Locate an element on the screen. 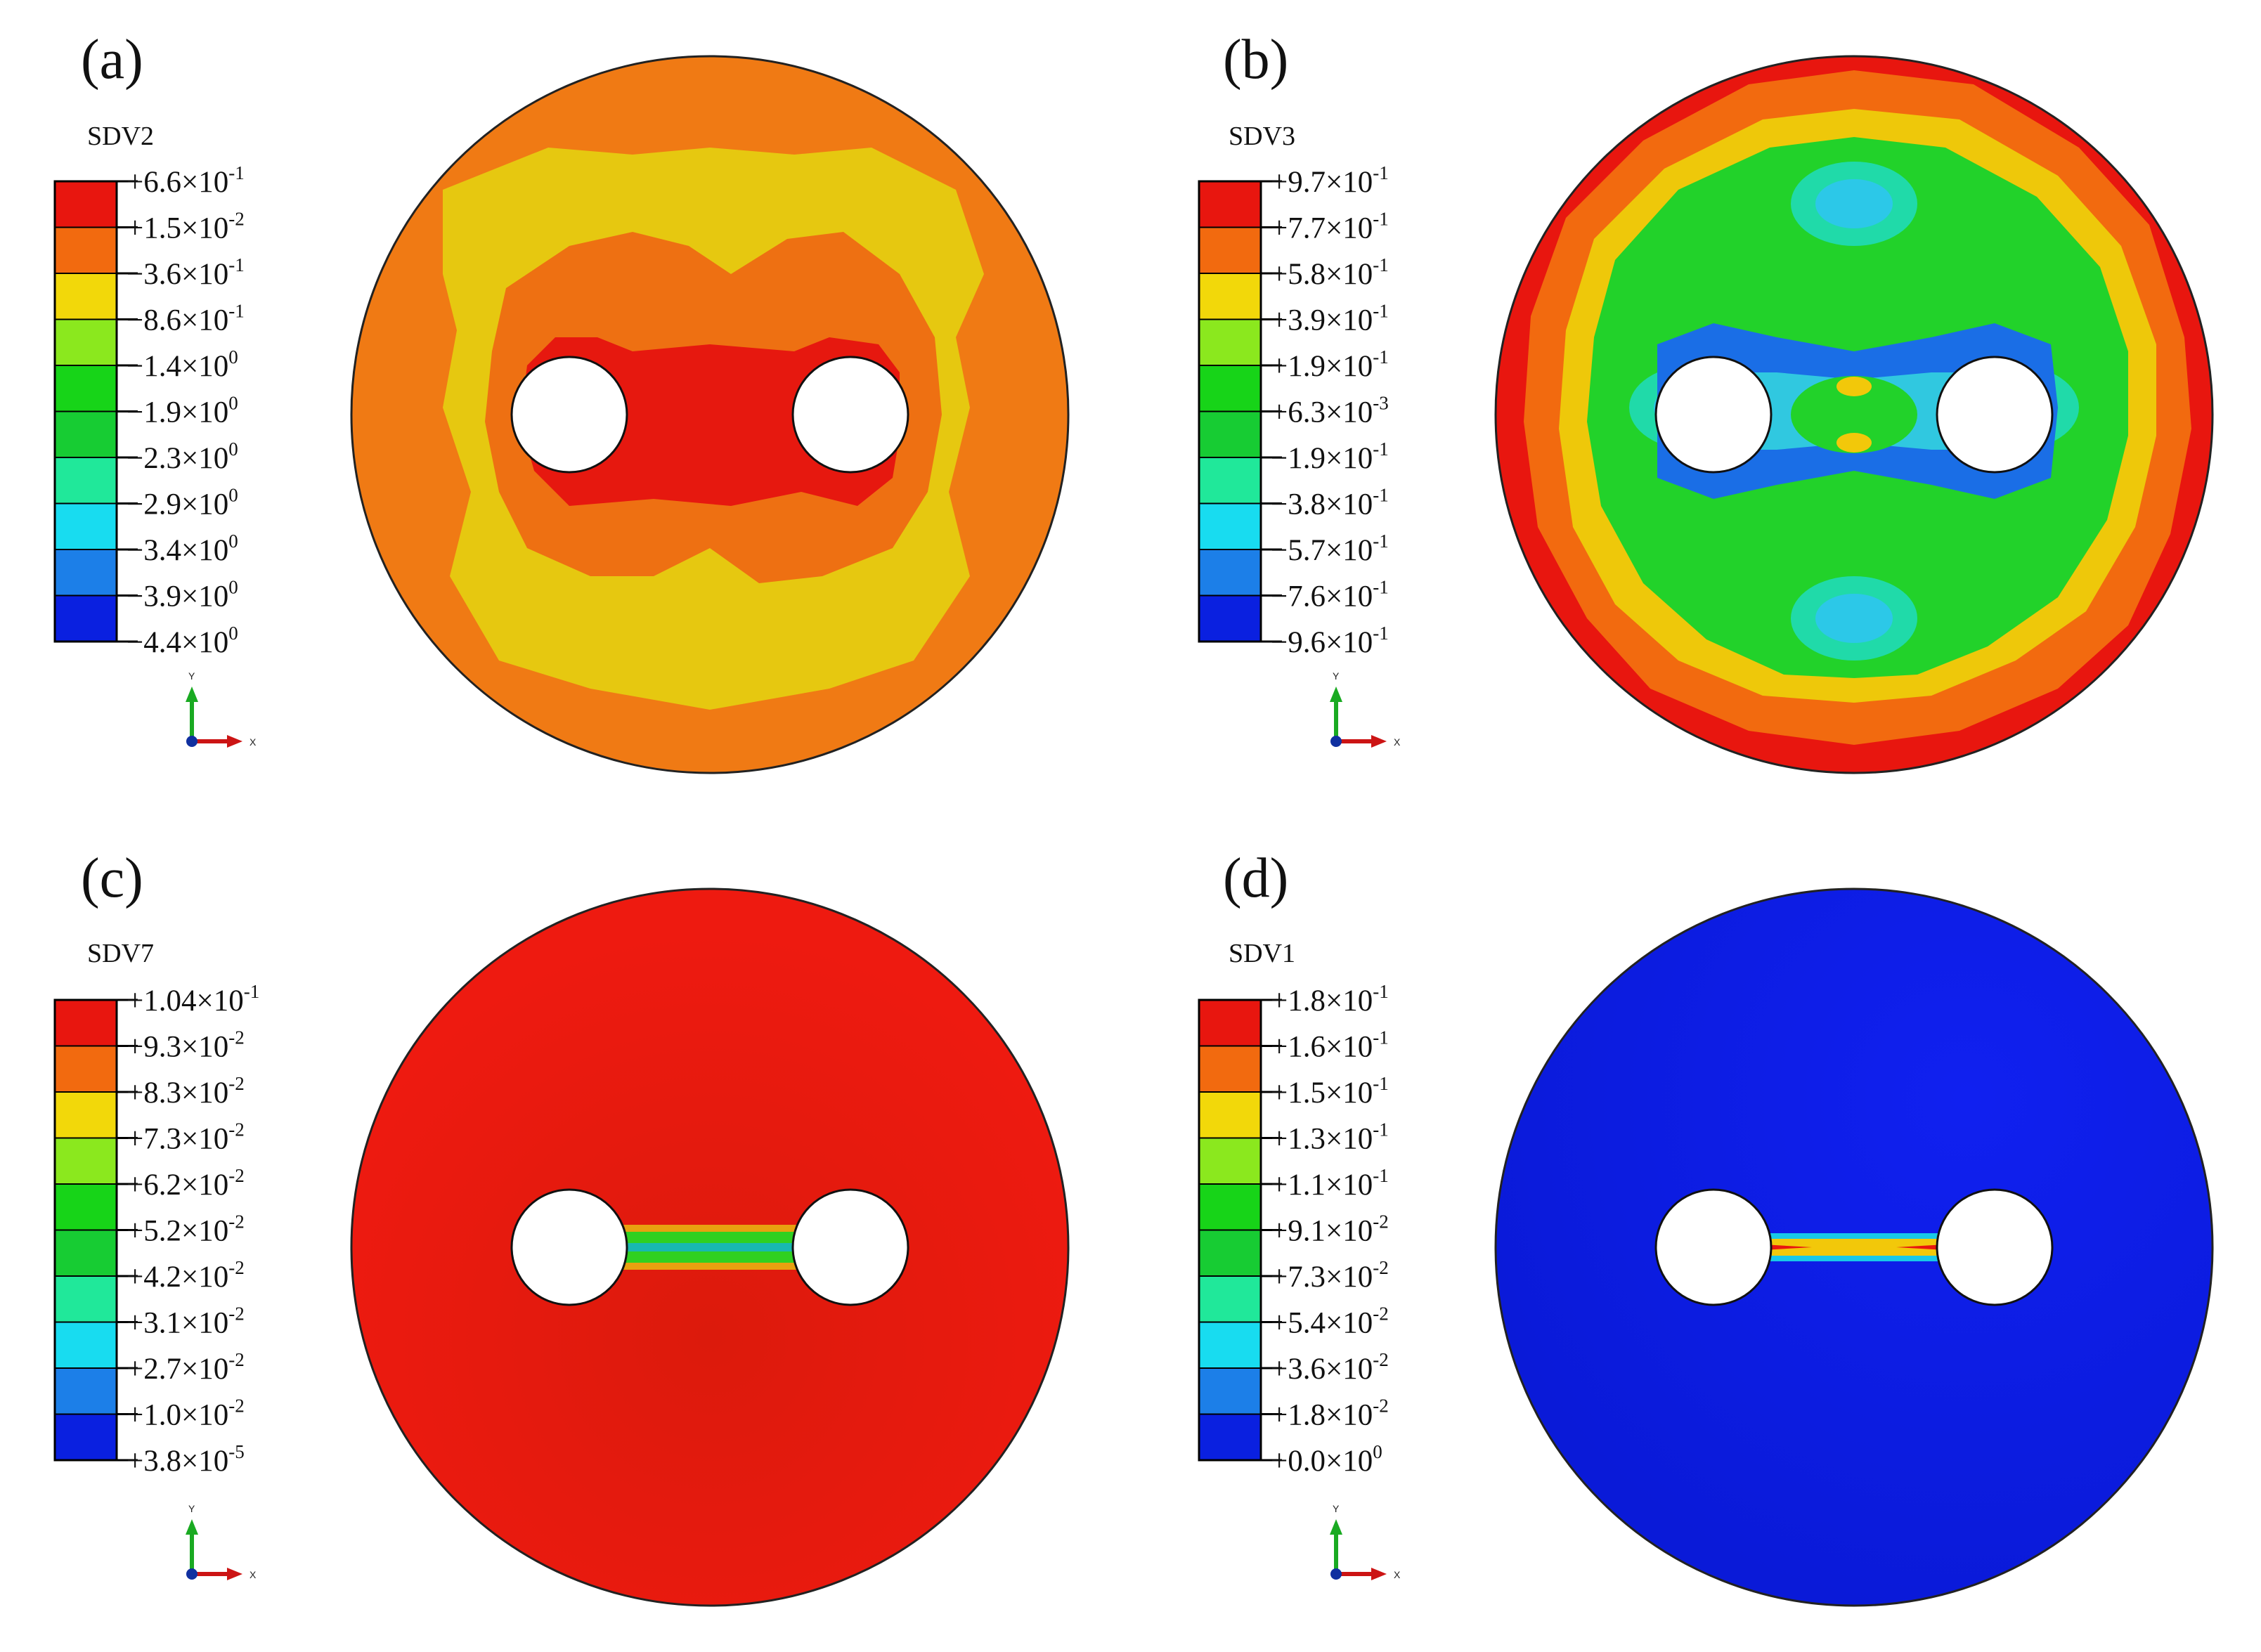 The height and width of the screenshot is (1652, 2261). legend-tick-label: +6.3×10-3 is located at coordinates (1330, 411).